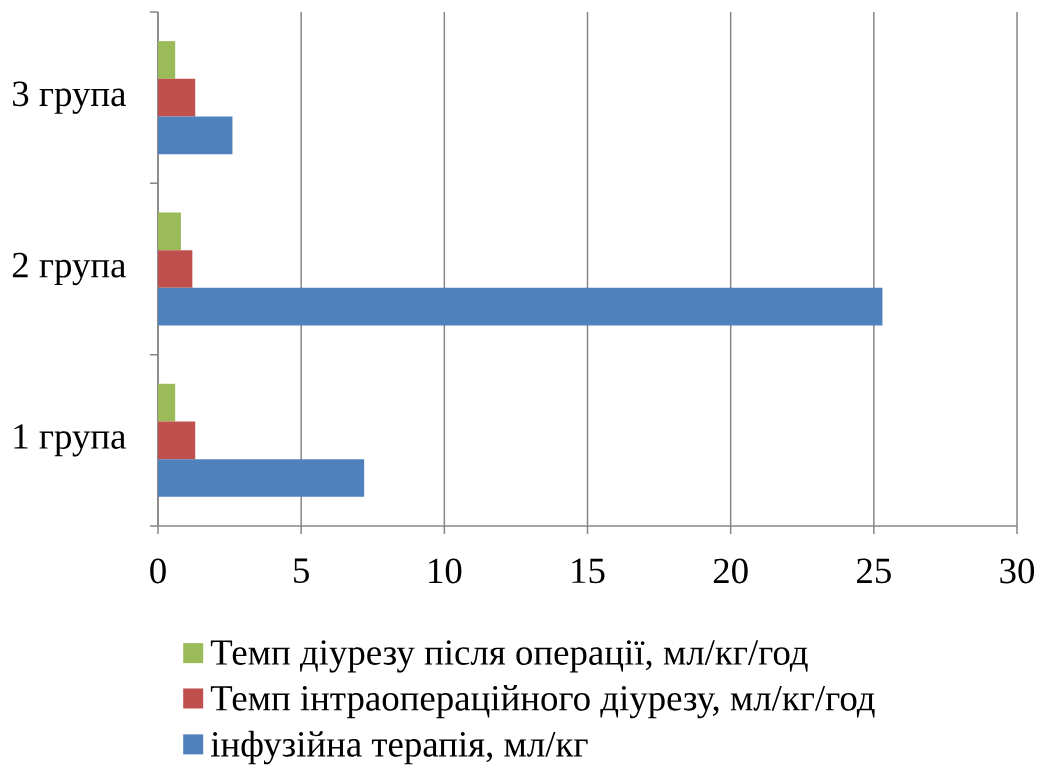  What do you see at coordinates (301, 571) in the screenshot?
I see `x-tick-label: 5` at bounding box center [301, 571].